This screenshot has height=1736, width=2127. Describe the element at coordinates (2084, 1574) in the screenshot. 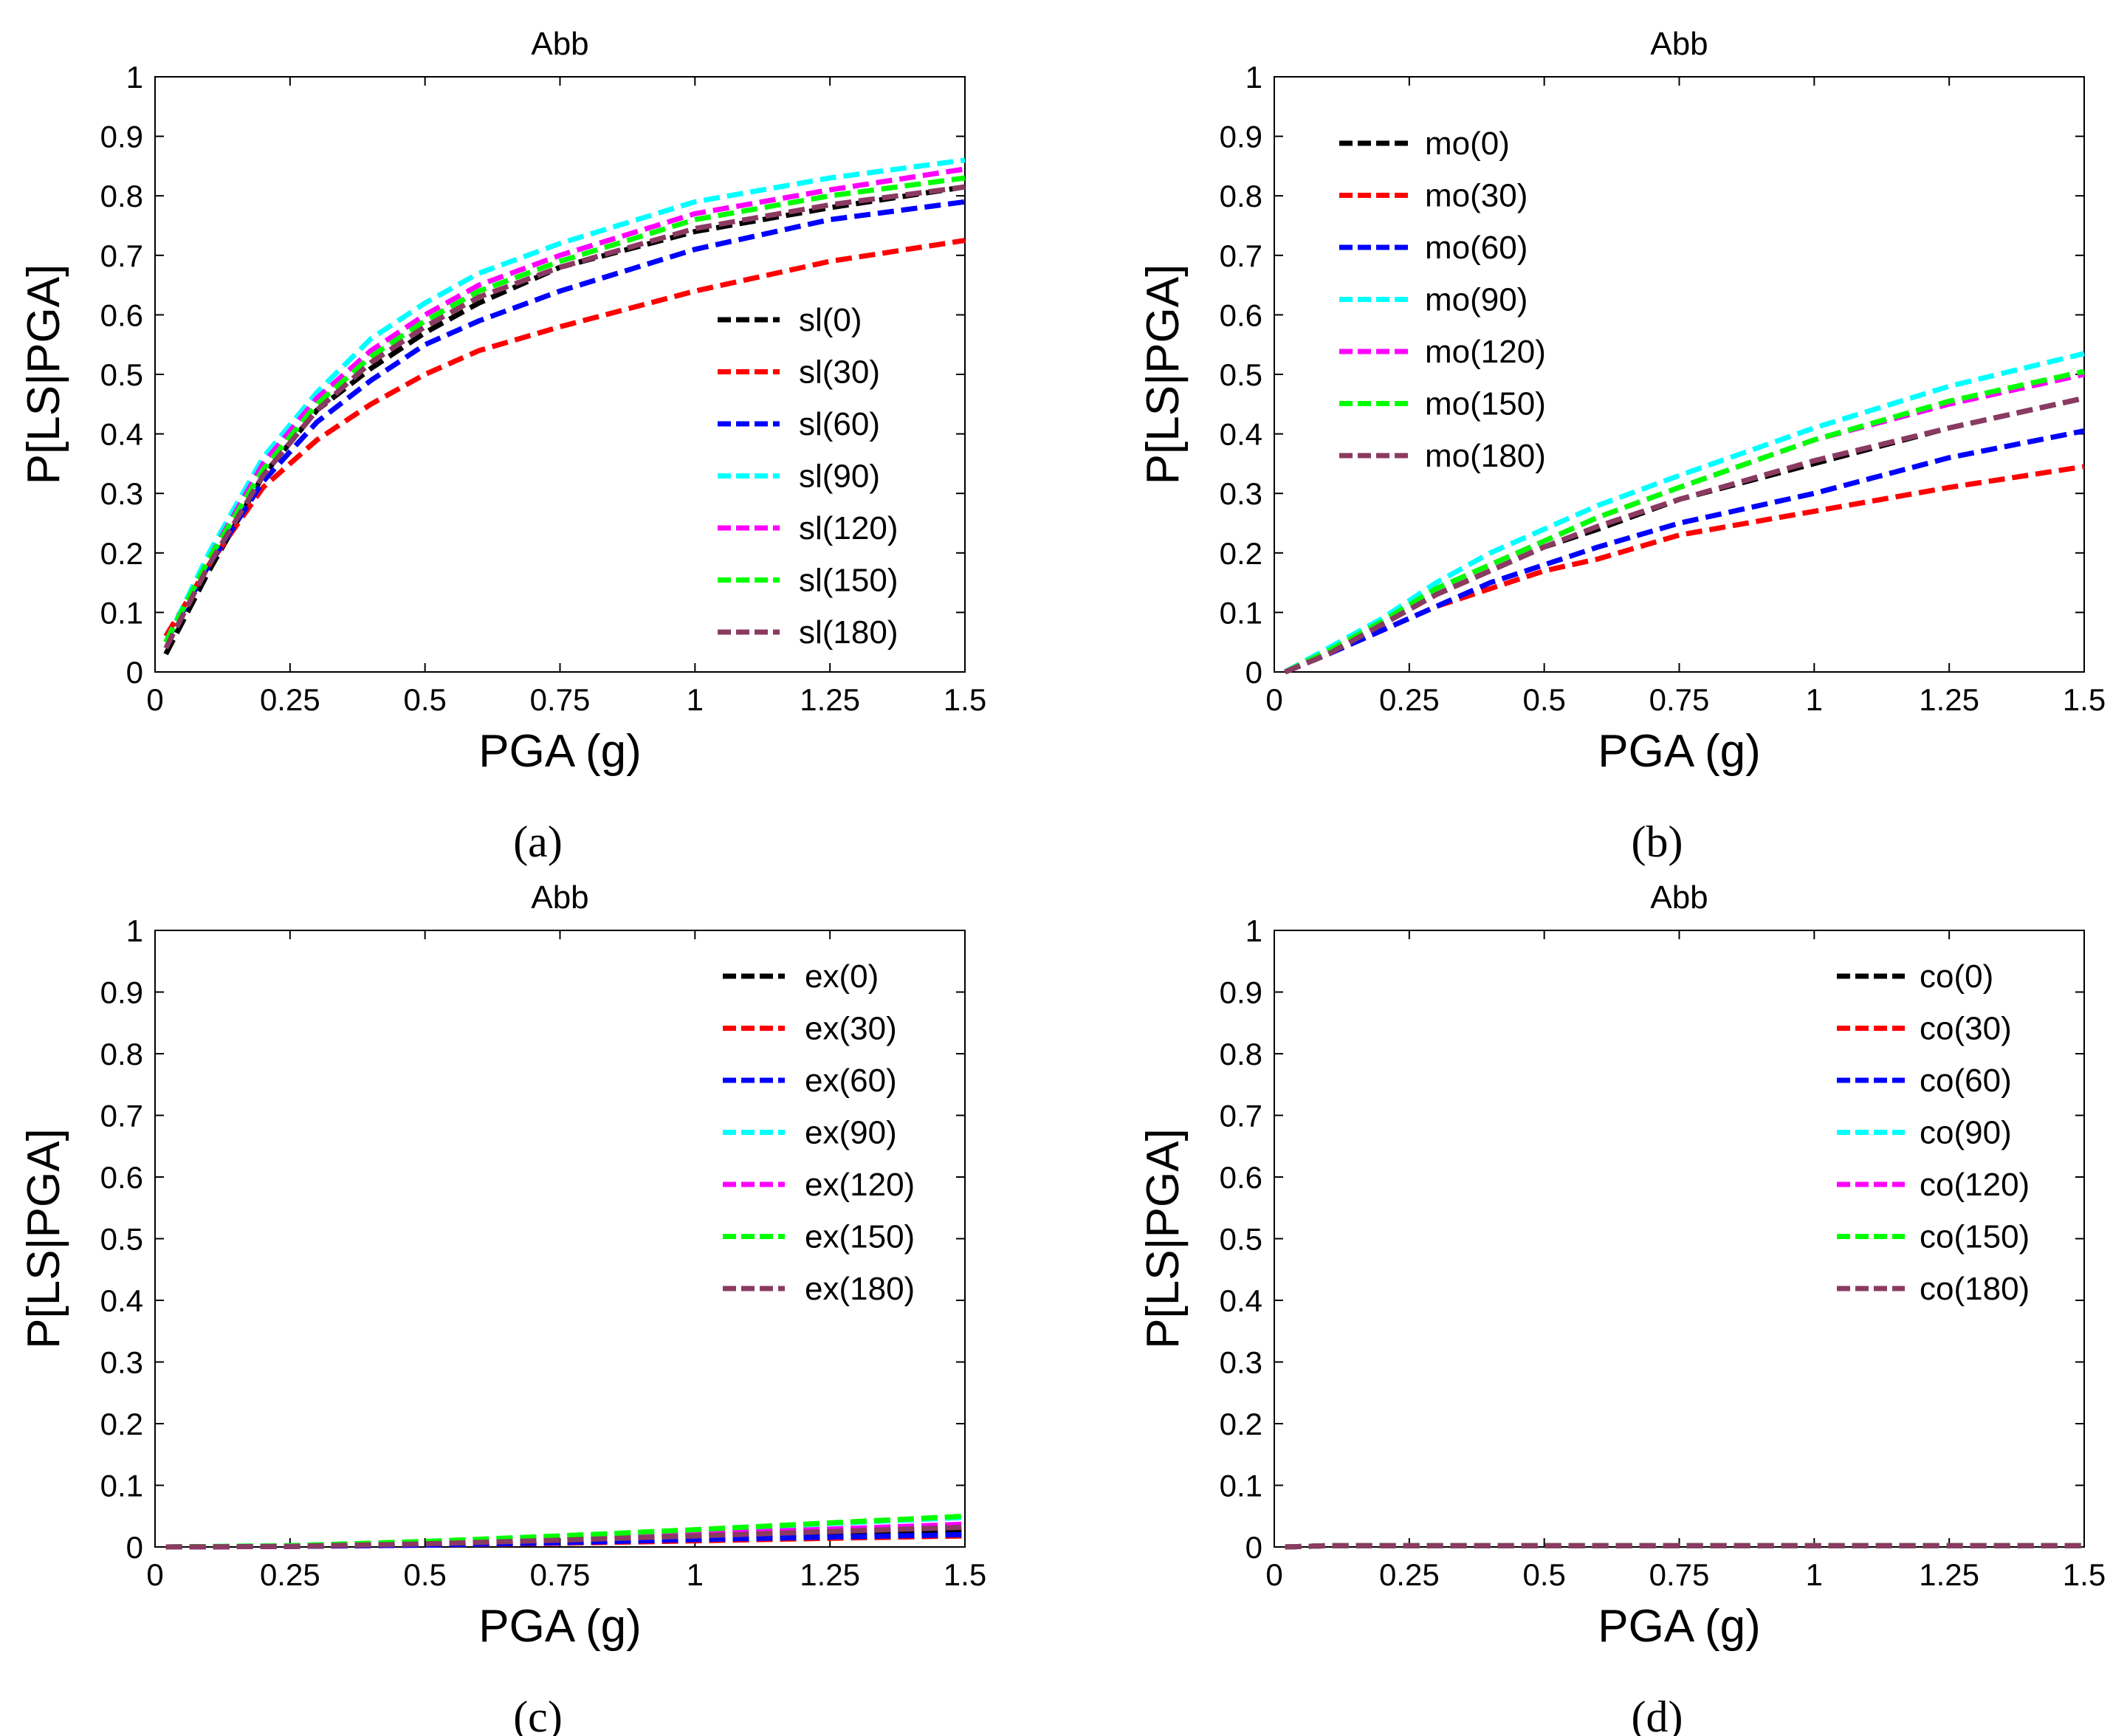

I see `panel-d-x-tick-label: 1.5` at that location.